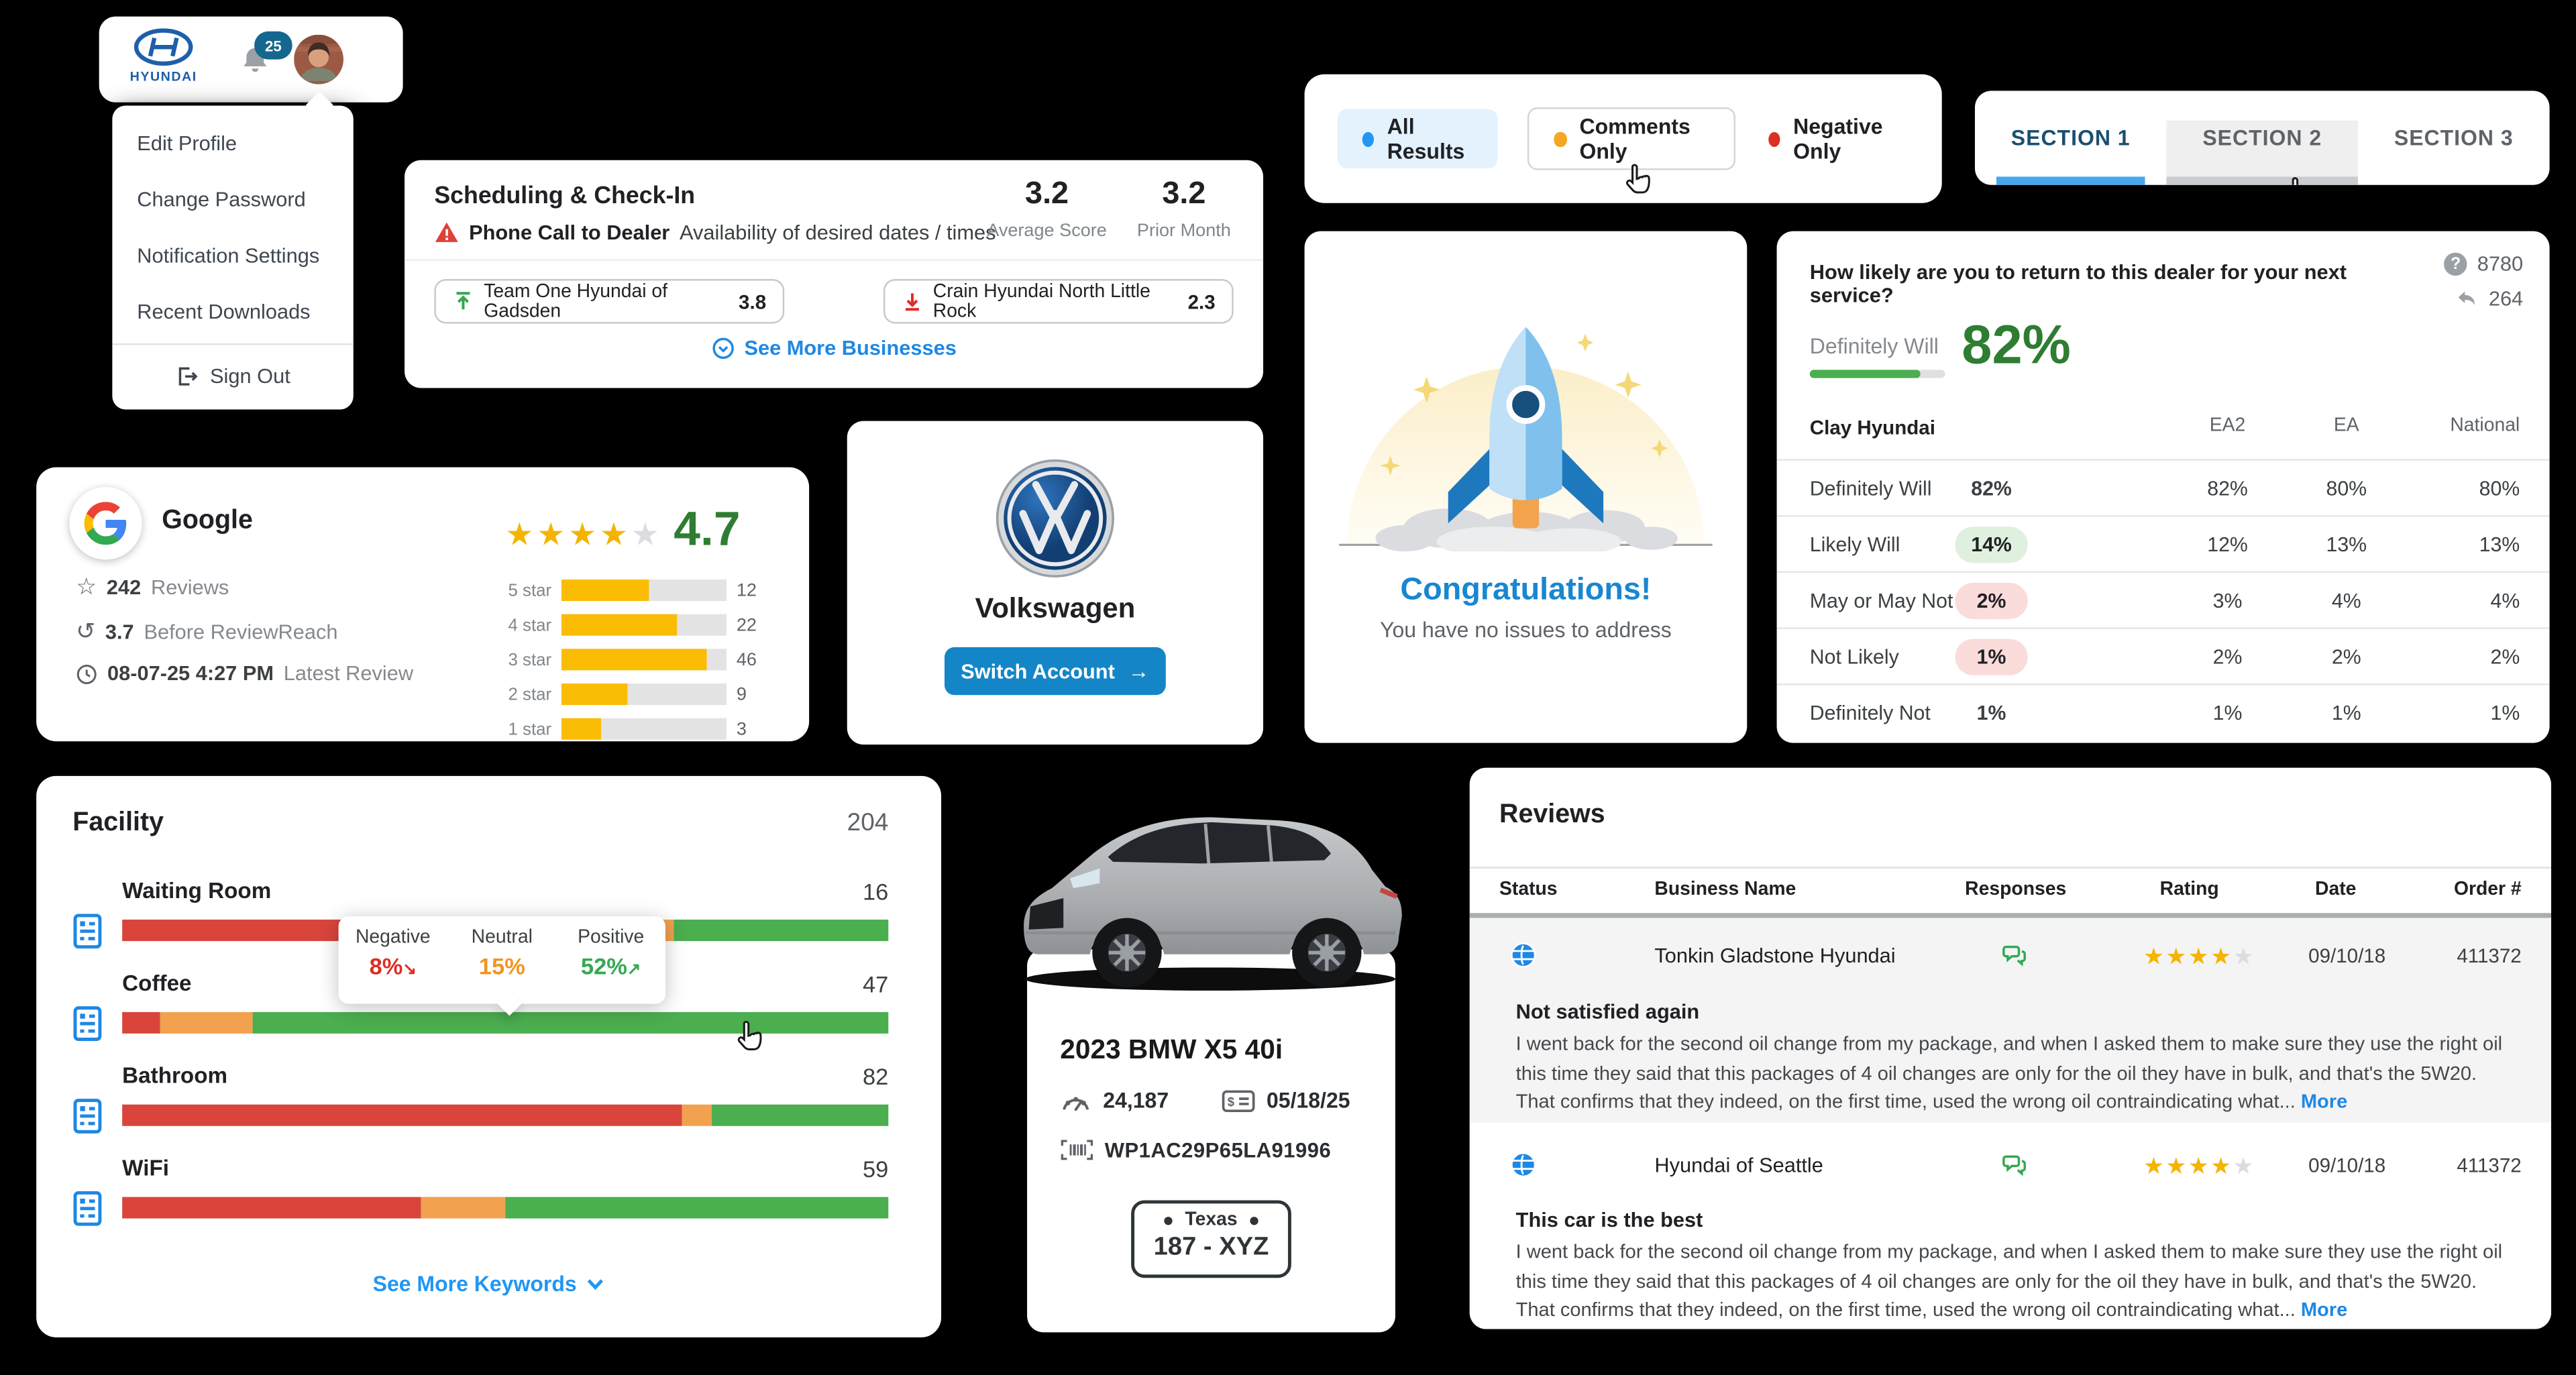  Describe the element at coordinates (647, 535) in the screenshot. I see `star-empty-icon: ★` at that location.